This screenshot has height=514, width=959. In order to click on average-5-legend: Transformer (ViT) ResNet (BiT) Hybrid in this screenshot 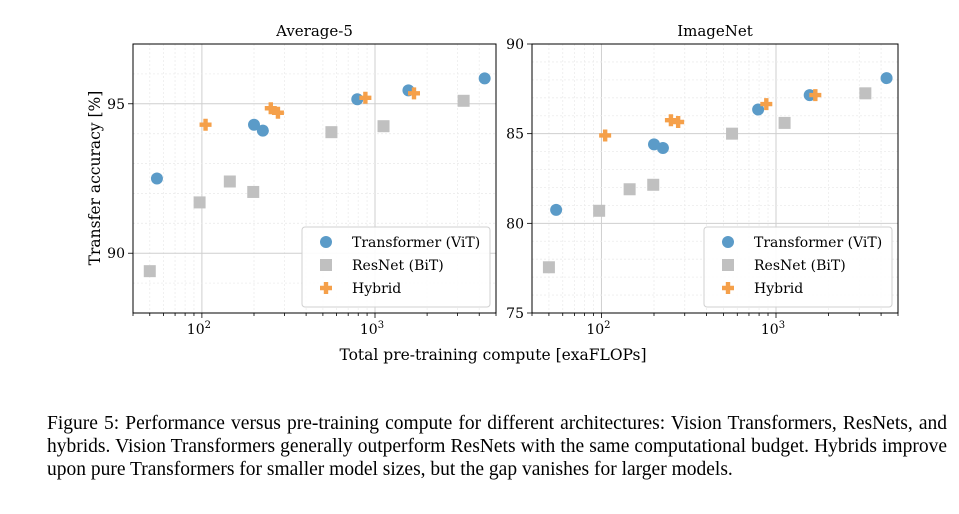, I will do `click(396, 267)`.